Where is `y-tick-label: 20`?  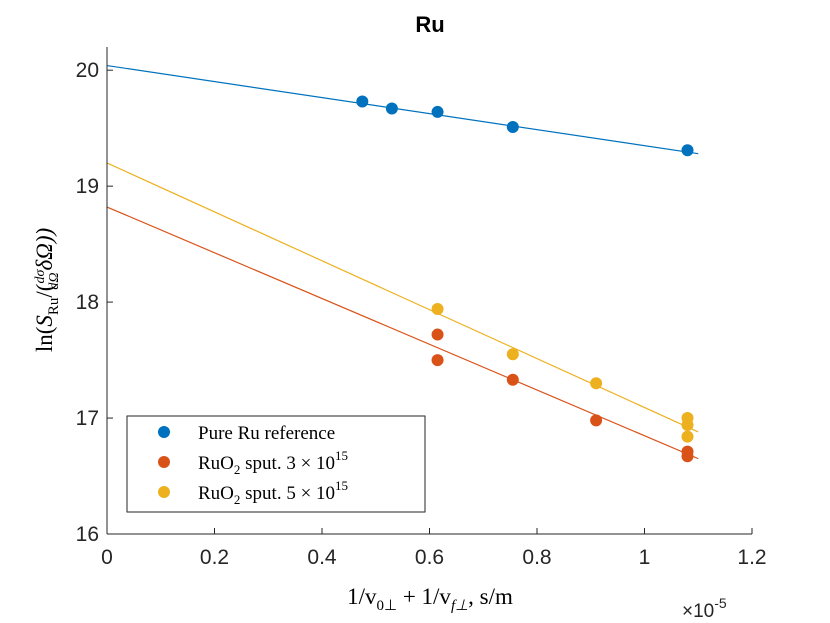 y-tick-label: 20 is located at coordinates (87, 70).